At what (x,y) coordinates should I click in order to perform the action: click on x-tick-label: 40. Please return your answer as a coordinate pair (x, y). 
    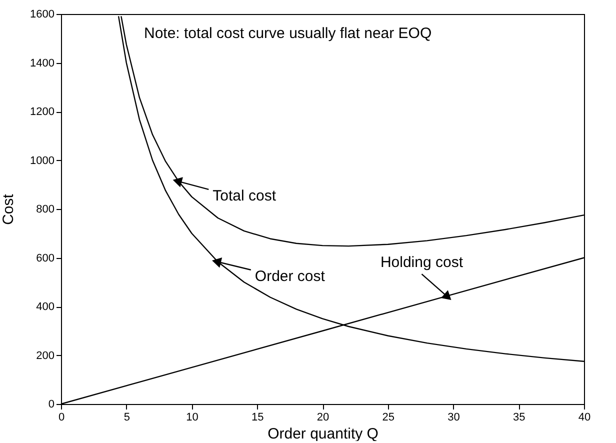
    Looking at the image, I should click on (584, 418).